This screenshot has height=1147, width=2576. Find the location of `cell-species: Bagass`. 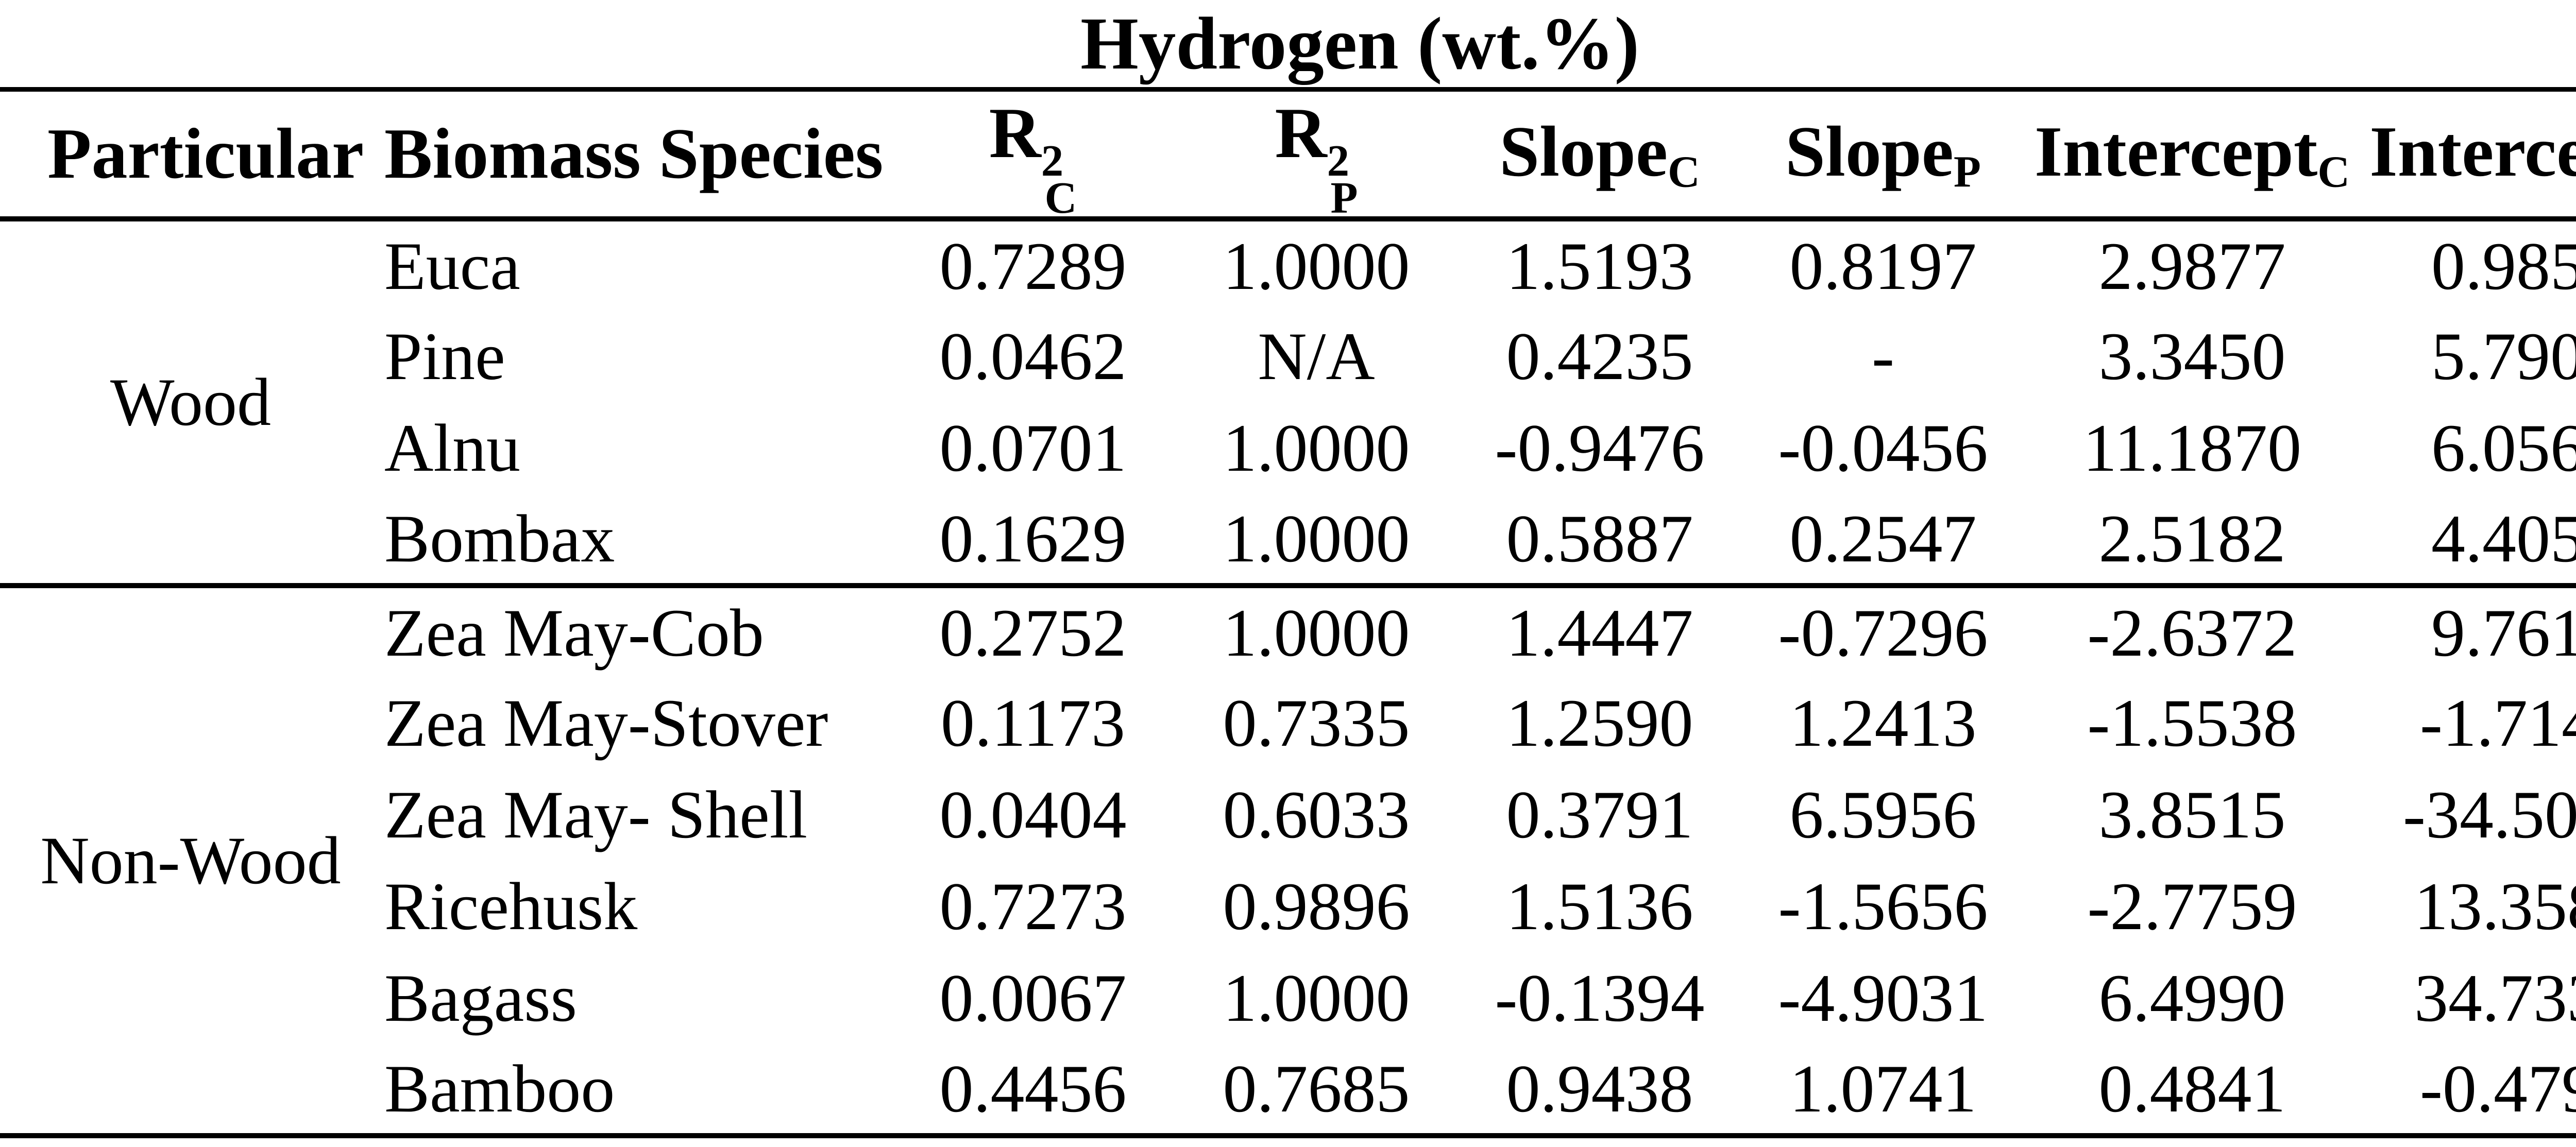

cell-species: Bagass is located at coordinates (480, 998).